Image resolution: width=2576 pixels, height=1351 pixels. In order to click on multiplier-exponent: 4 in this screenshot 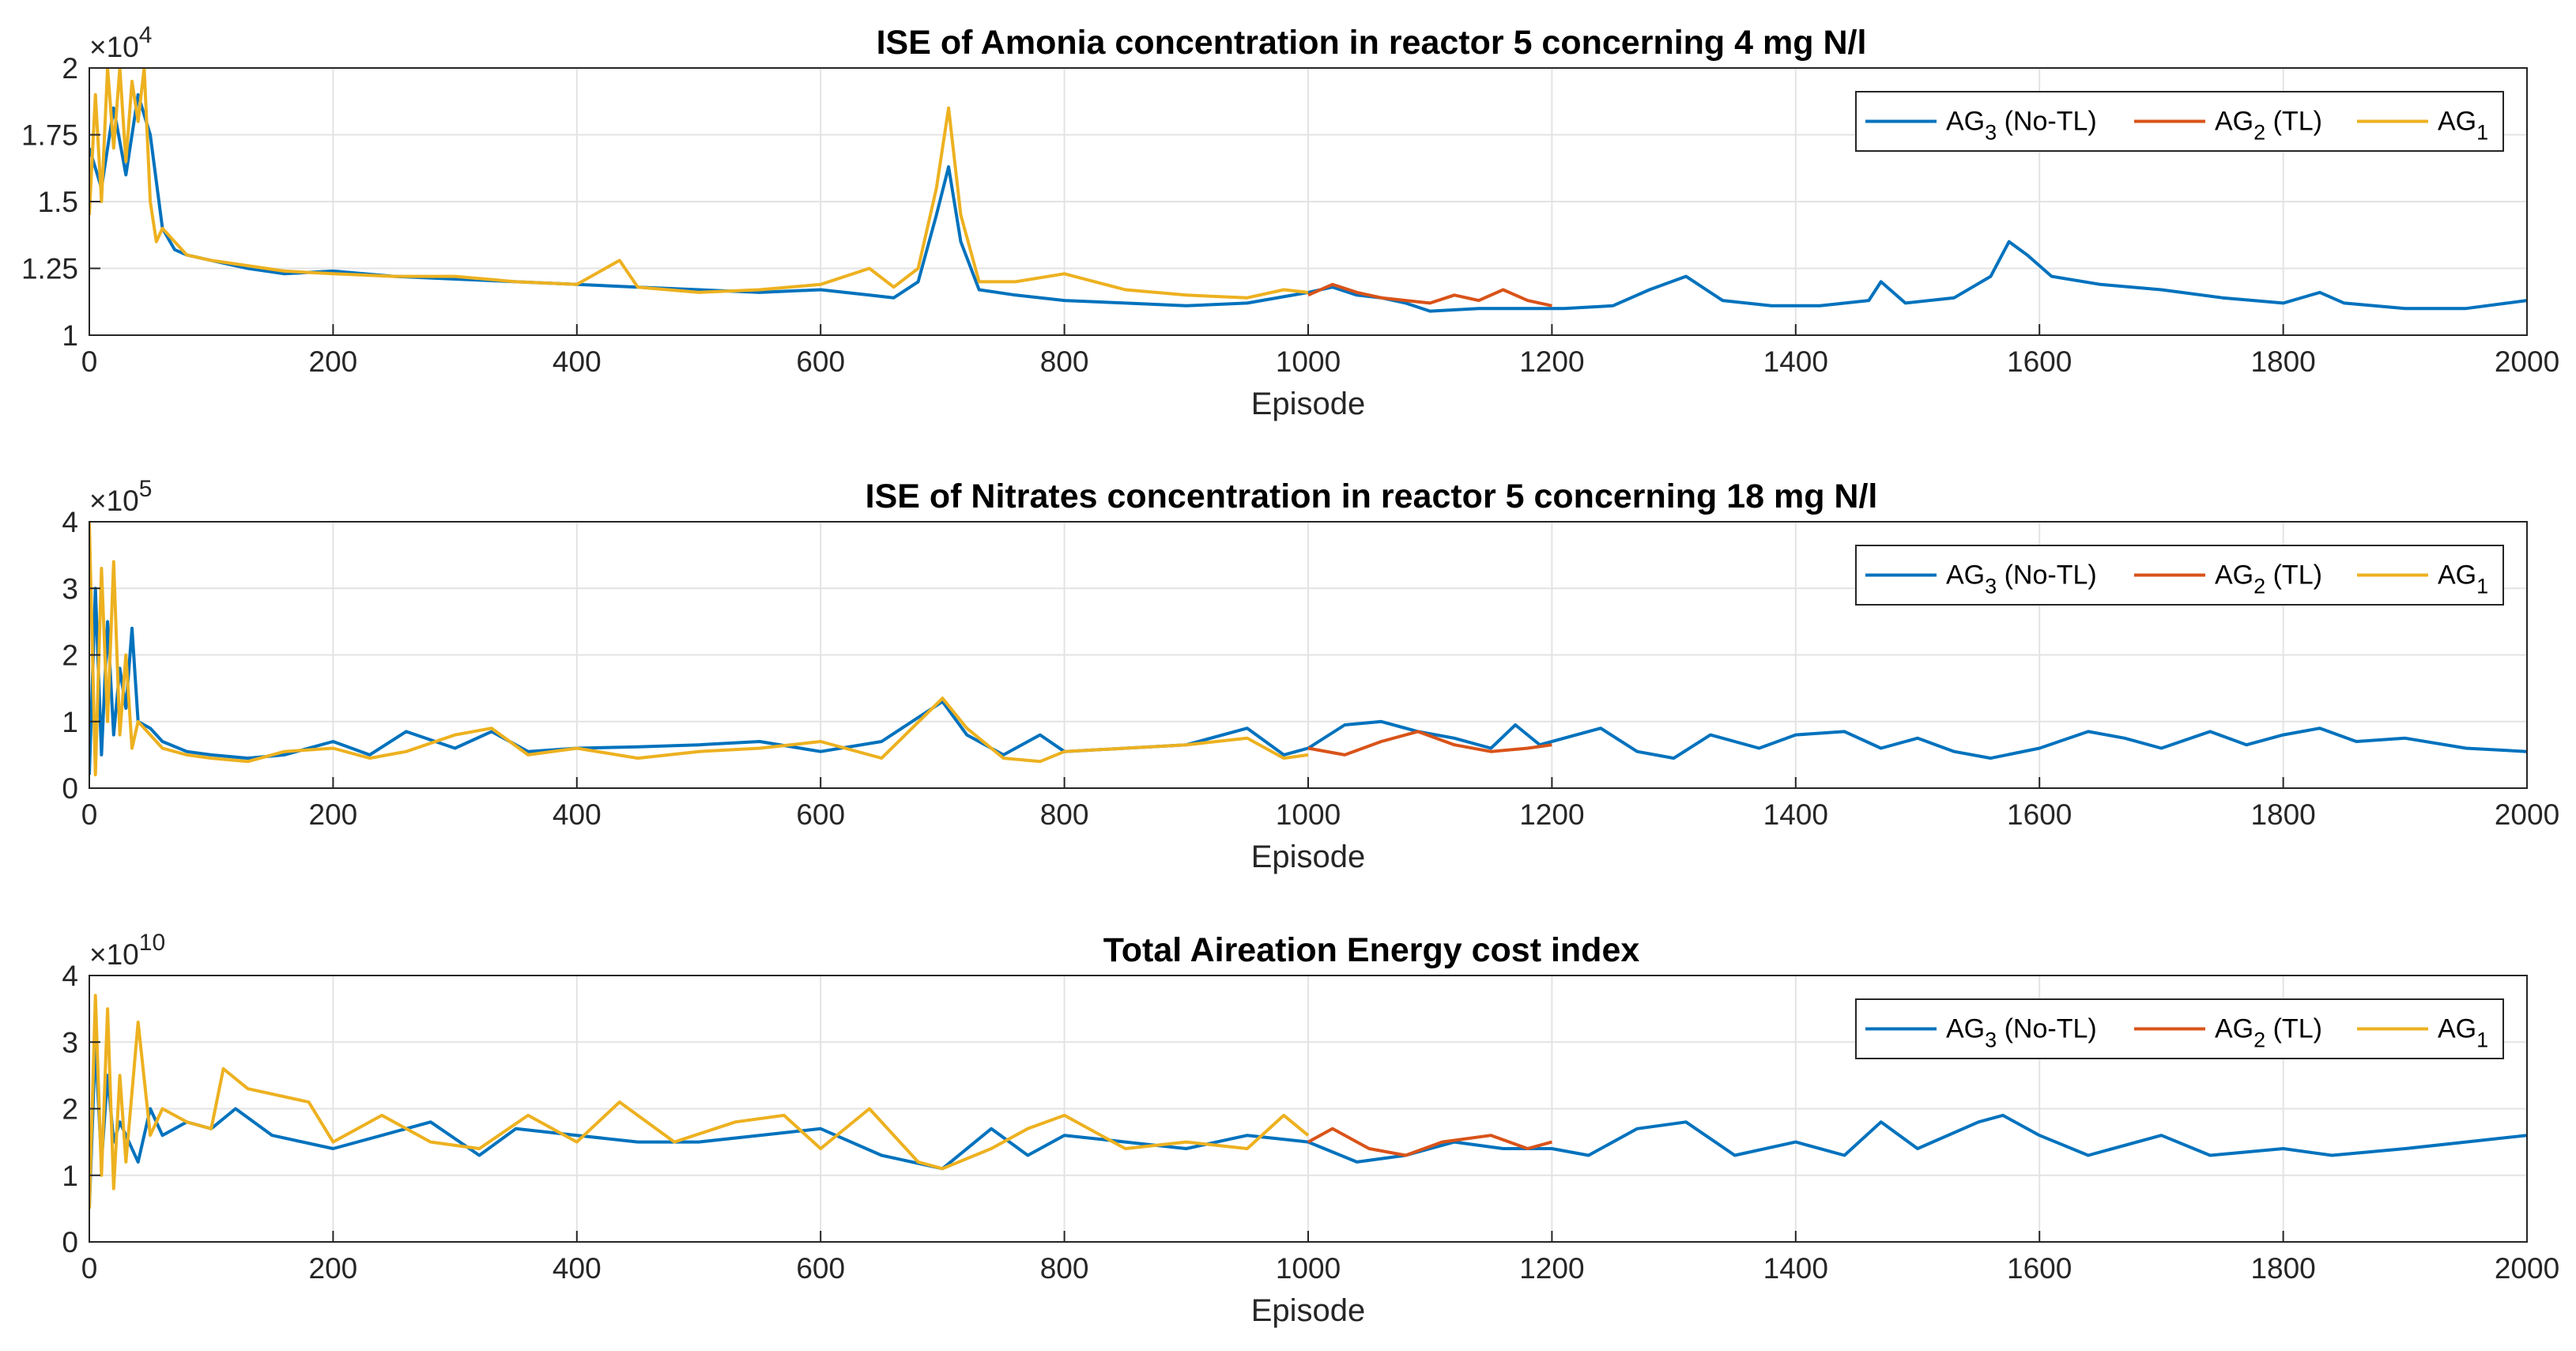, I will do `click(146, 35)`.